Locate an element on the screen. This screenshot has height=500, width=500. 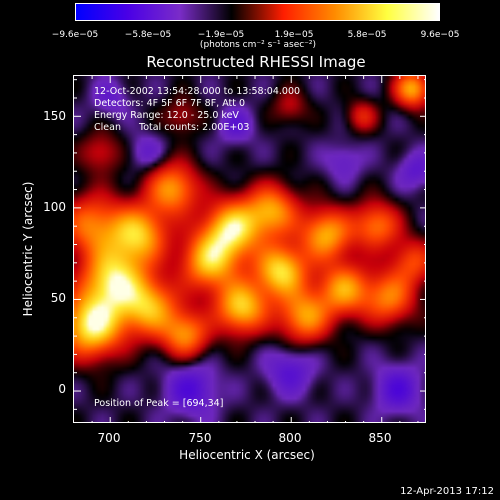
x-tick-label: 800 is located at coordinates (290, 438).